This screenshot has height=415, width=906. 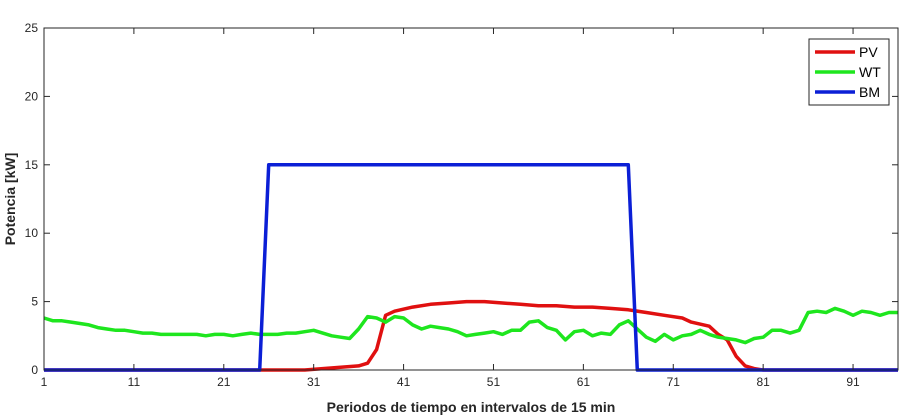 What do you see at coordinates (849, 72) in the screenshot?
I see `legend: PV WT BM` at bounding box center [849, 72].